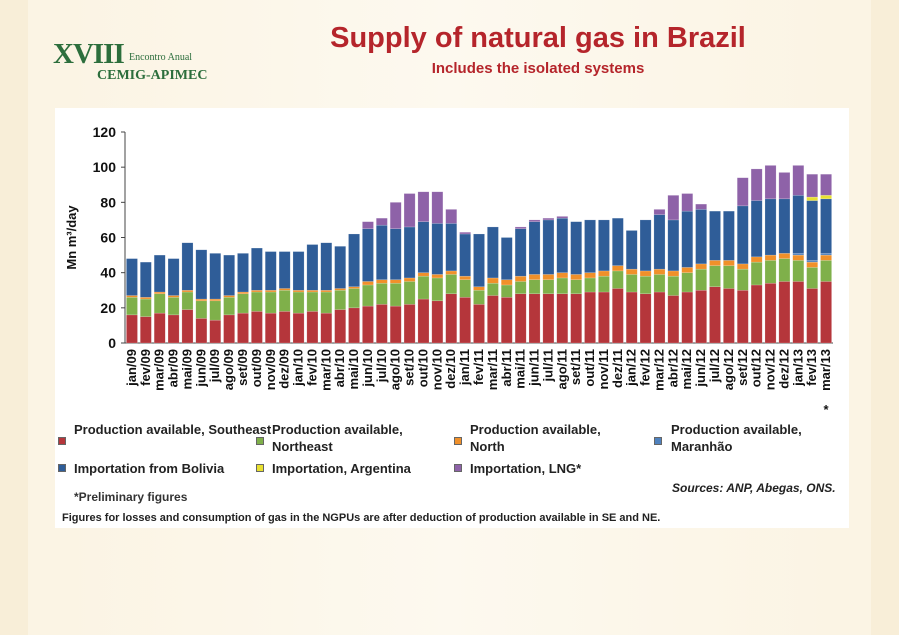  What do you see at coordinates (686, 369) in the screenshot?
I see `x-tick-label: mai/12` at bounding box center [686, 369].